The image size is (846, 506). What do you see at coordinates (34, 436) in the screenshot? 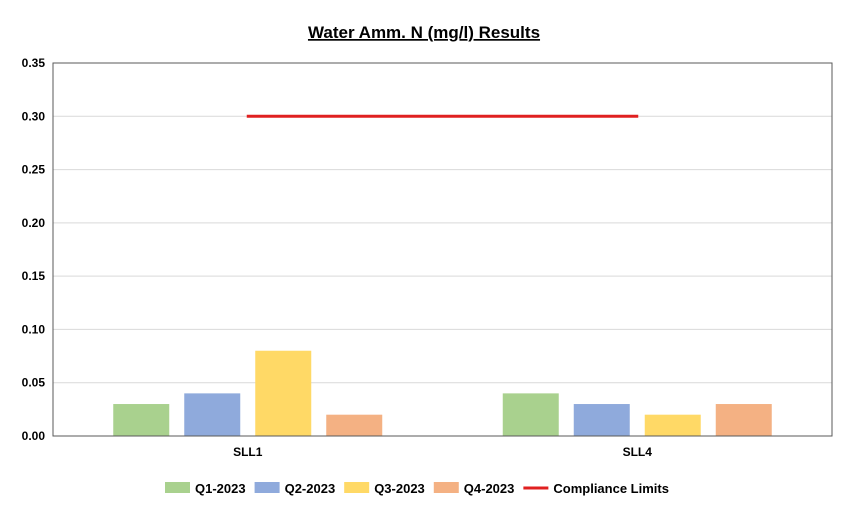
I see `y-tick-label: 0.00` at bounding box center [34, 436].